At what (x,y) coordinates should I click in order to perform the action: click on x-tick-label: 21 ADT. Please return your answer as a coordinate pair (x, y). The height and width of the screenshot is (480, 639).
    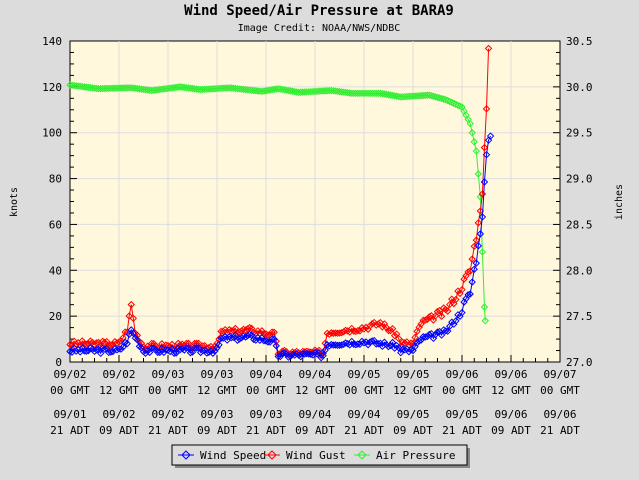
    Looking at the image, I should click on (364, 430).